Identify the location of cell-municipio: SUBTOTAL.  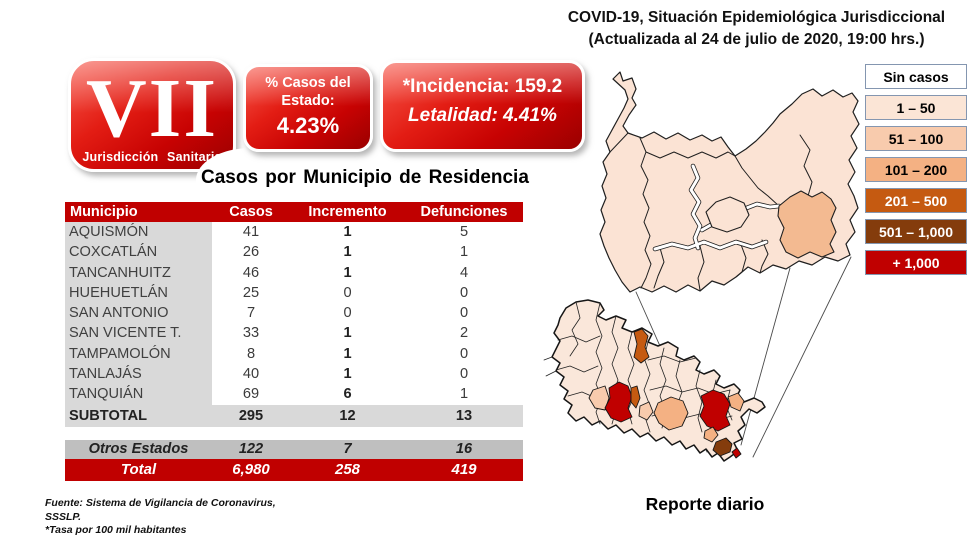
(138, 415).